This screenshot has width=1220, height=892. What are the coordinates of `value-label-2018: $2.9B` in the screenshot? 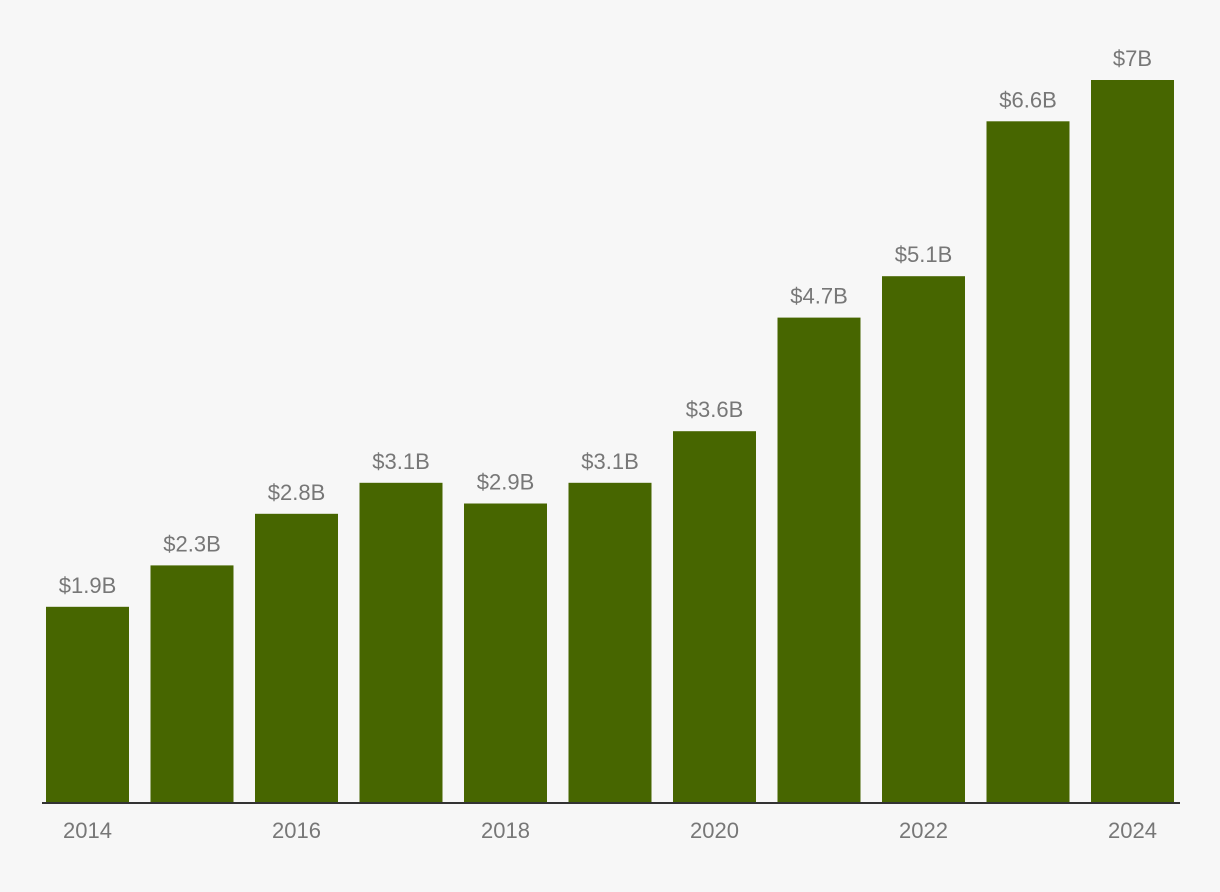 It's located at (506, 482).